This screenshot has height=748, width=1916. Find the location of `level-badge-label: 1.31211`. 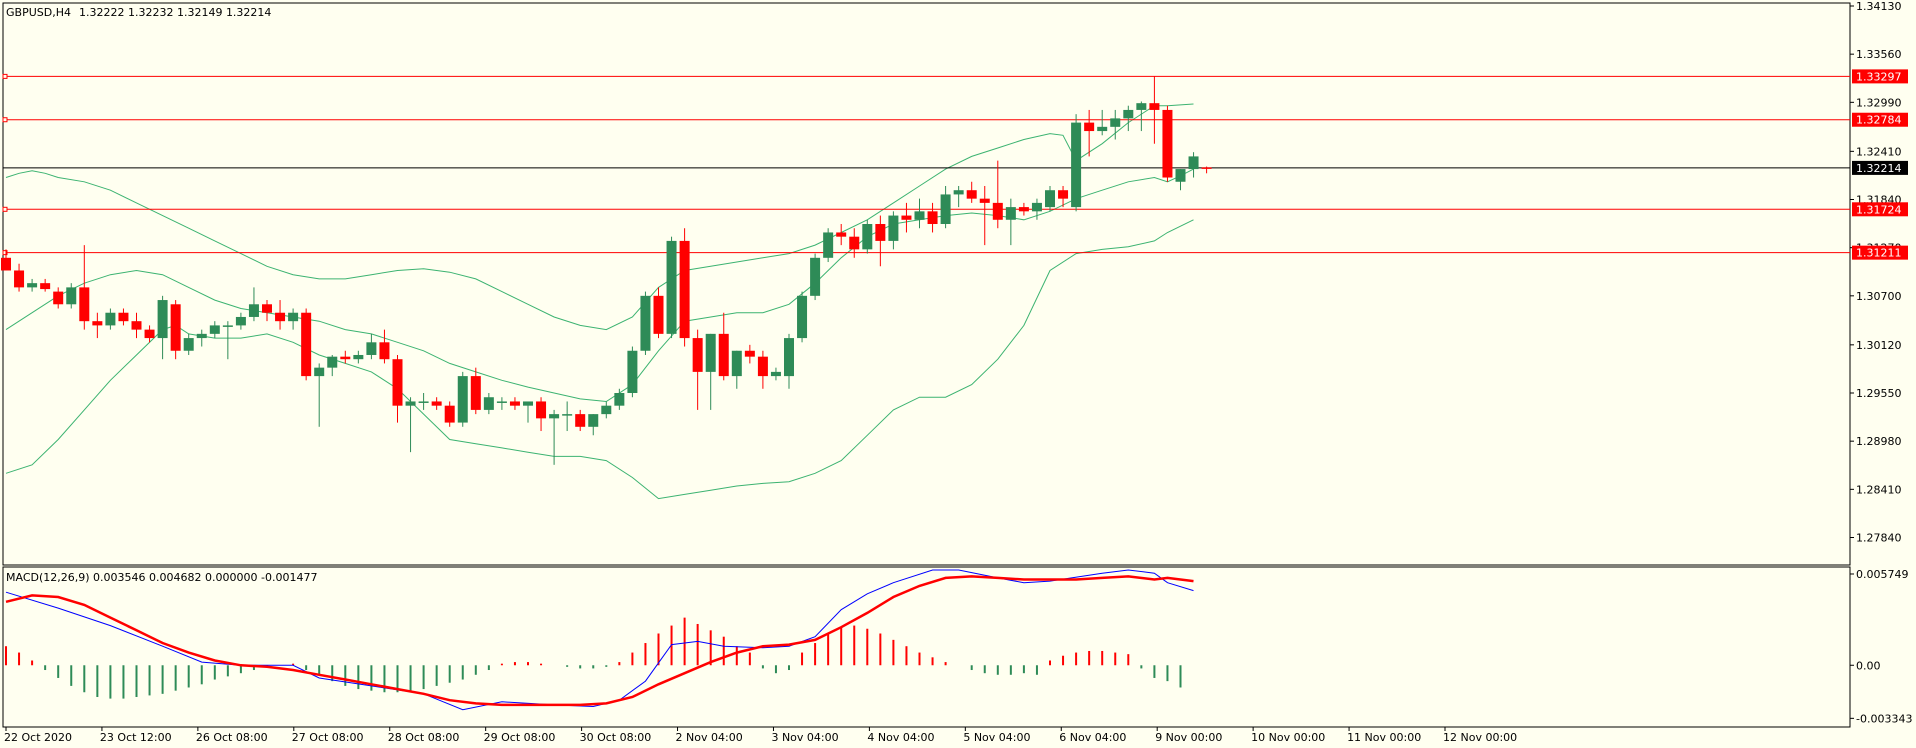

level-badge-label: 1.31211 is located at coordinates (1879, 253).